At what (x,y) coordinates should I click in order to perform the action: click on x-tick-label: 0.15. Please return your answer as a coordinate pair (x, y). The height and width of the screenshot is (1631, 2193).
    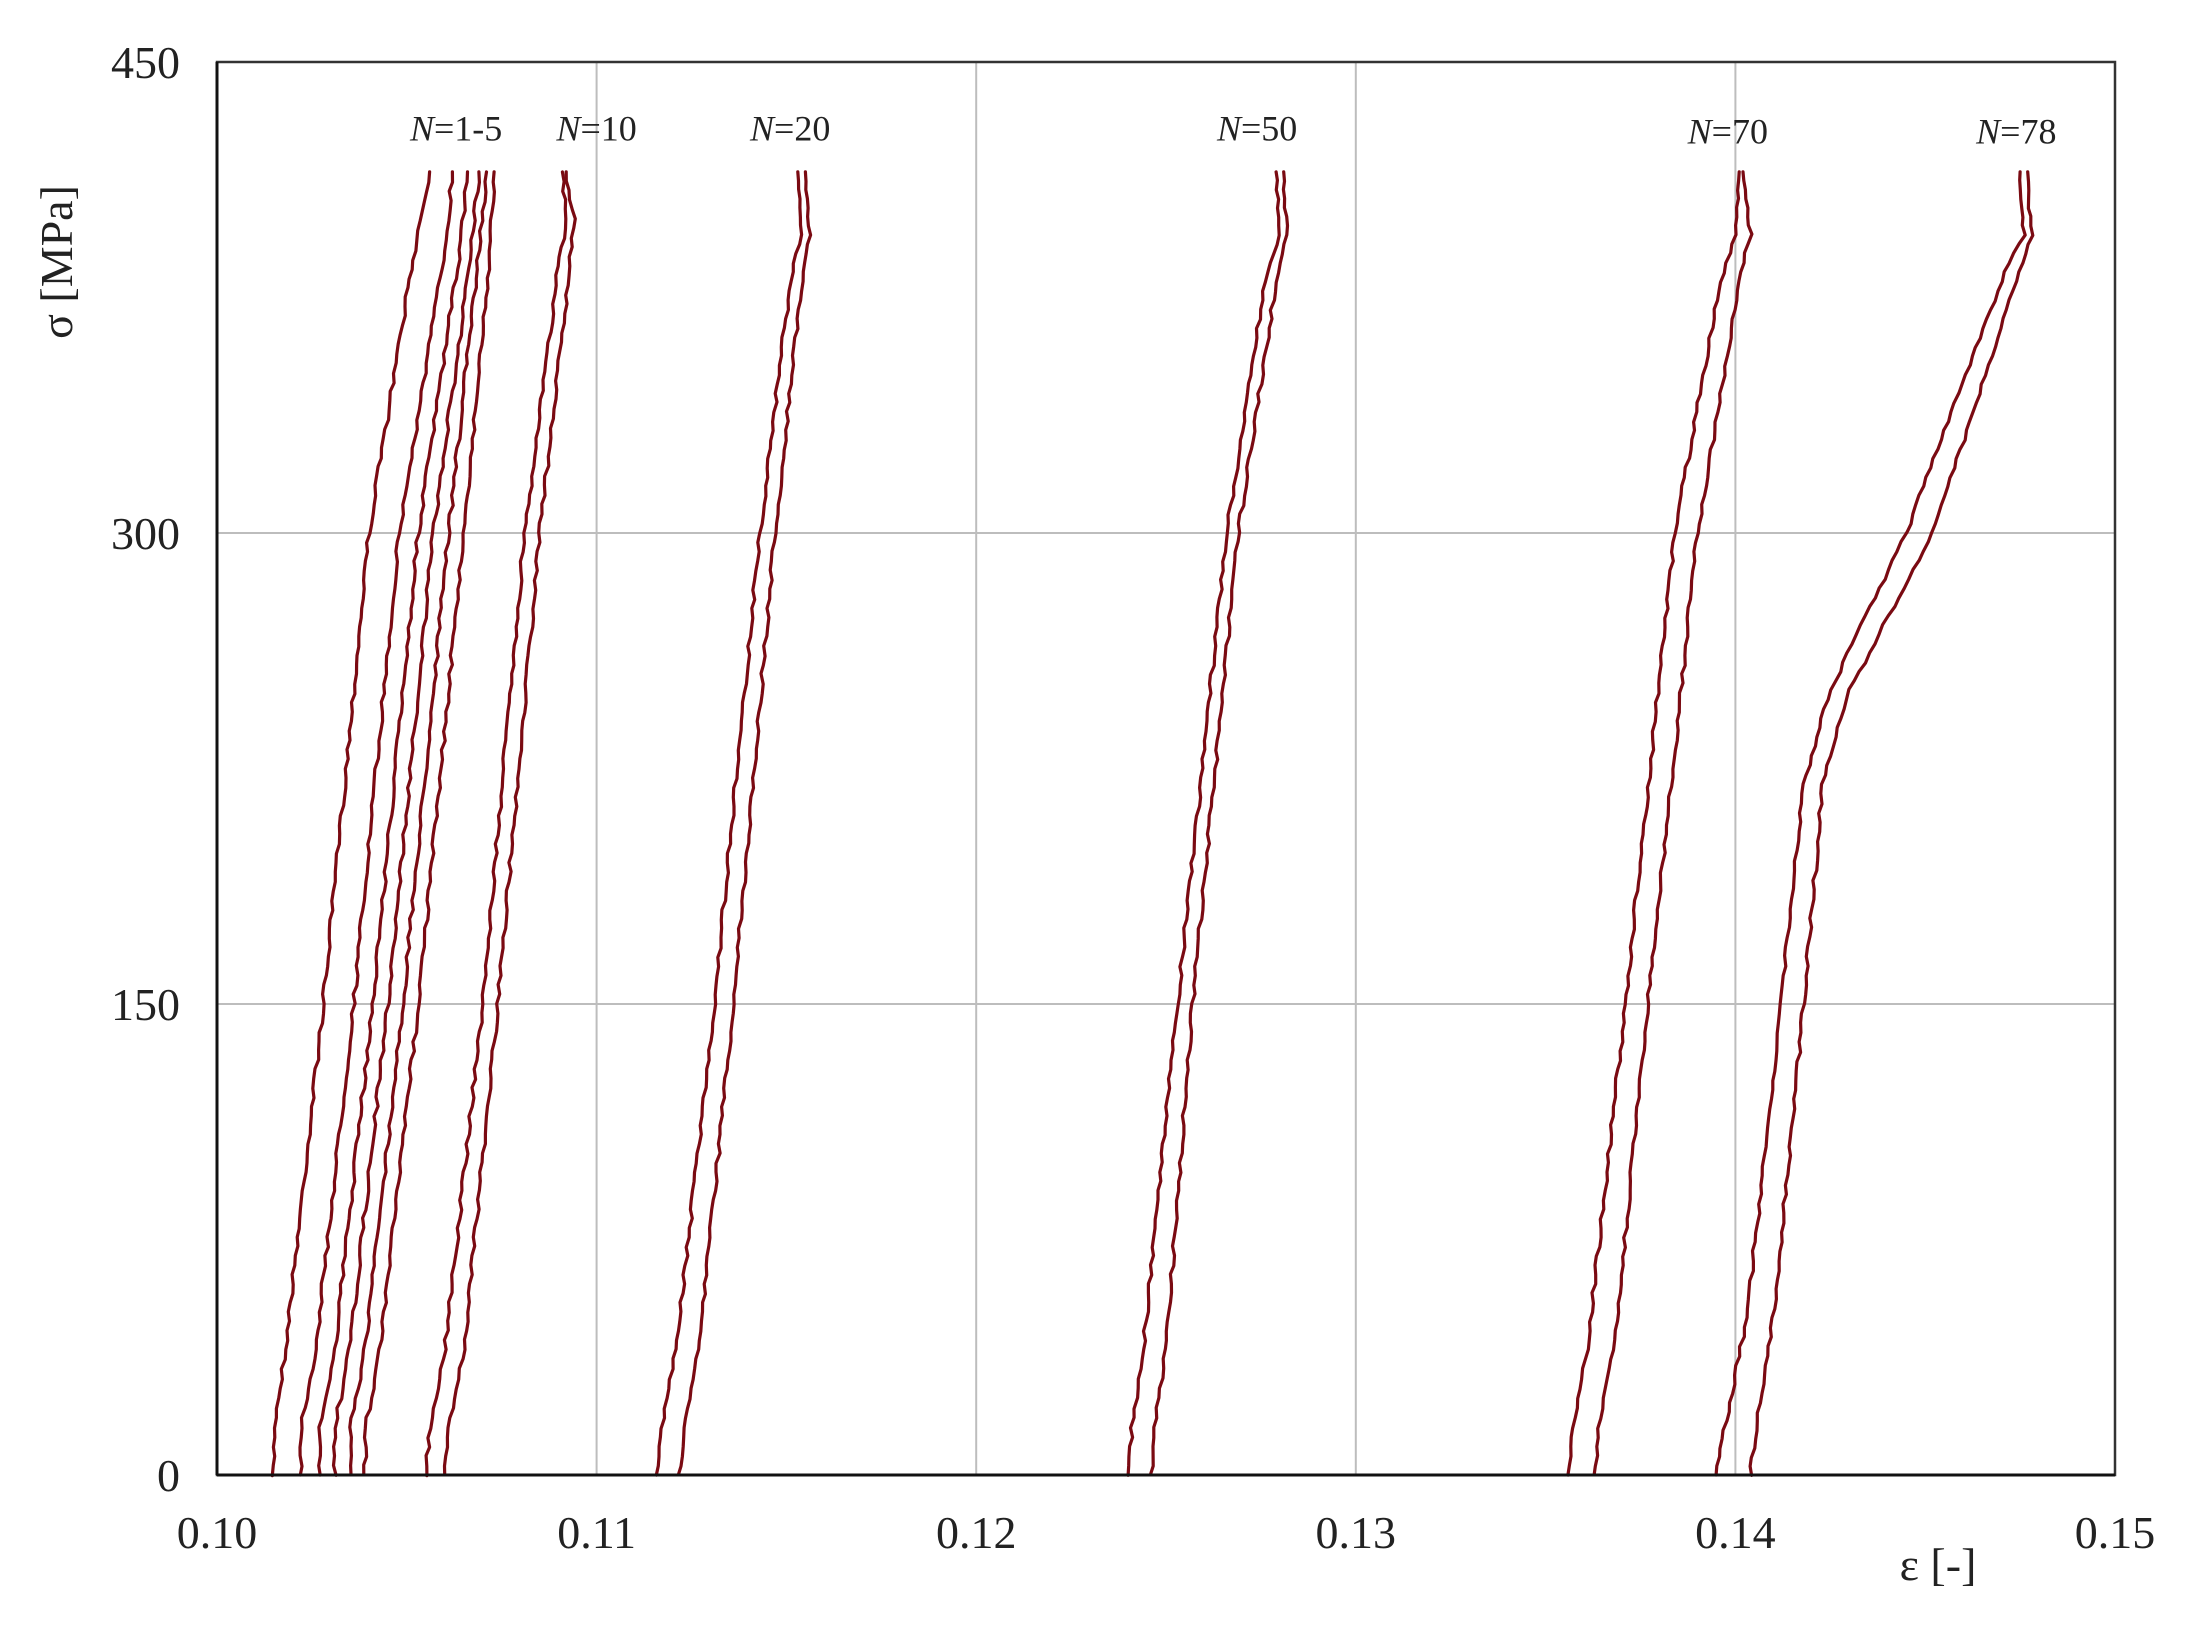
    Looking at the image, I should click on (2115, 1532).